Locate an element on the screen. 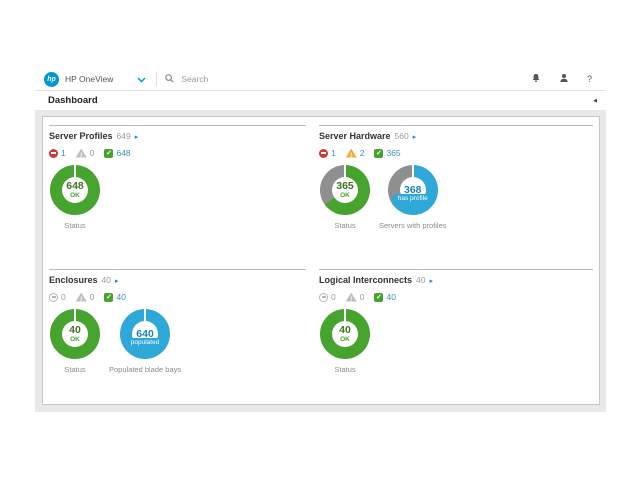  donut-value: 640 is located at coordinates (145, 334).